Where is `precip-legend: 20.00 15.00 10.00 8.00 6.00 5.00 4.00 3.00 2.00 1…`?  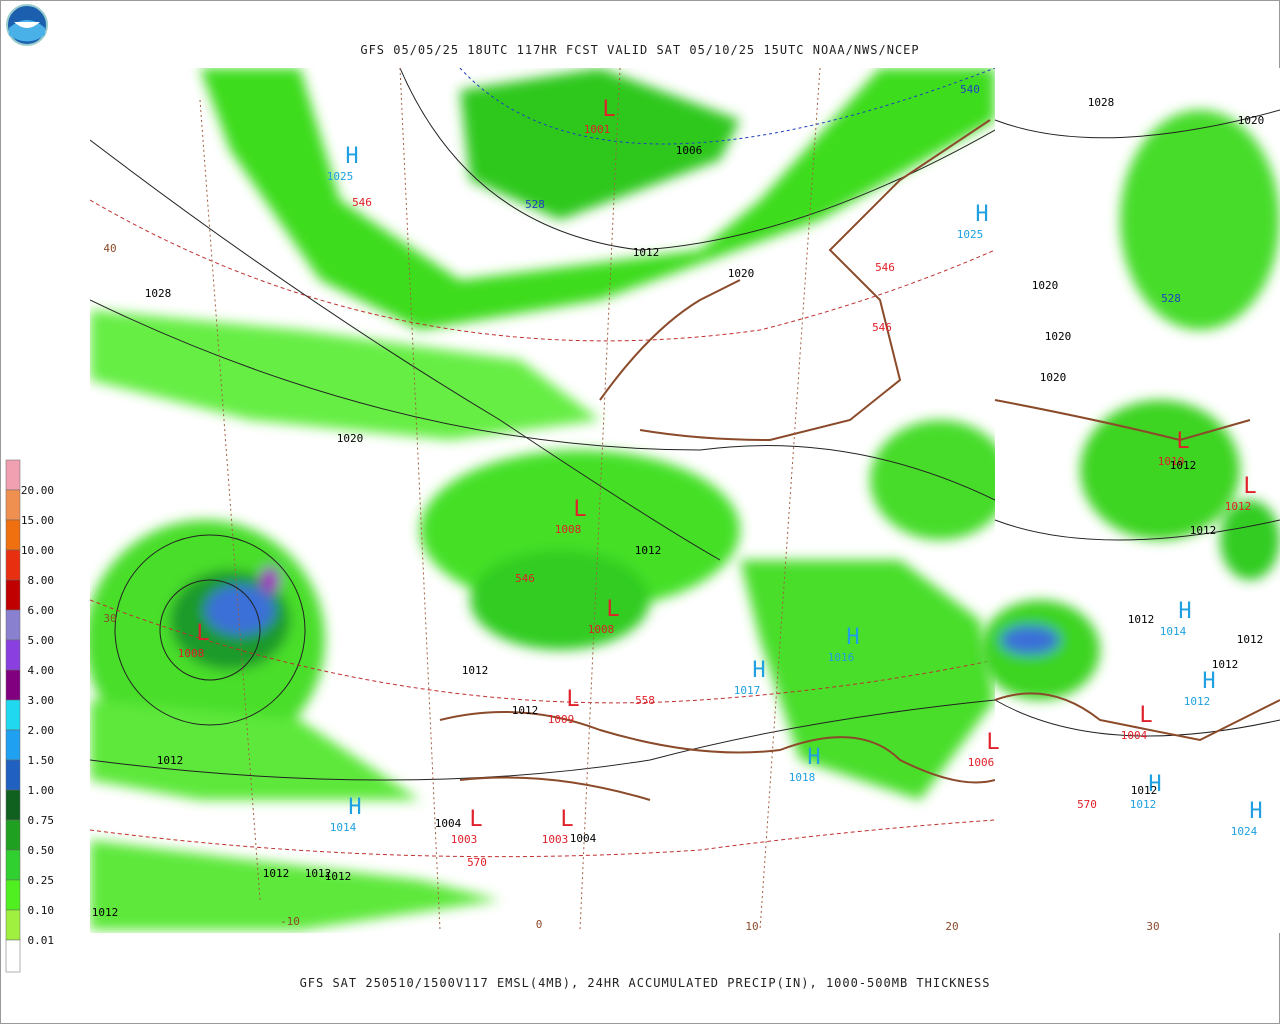 precip-legend: 20.00 15.00 10.00 8.00 6.00 5.00 4.00 3.00 2.00 1… is located at coordinates (30, 716).